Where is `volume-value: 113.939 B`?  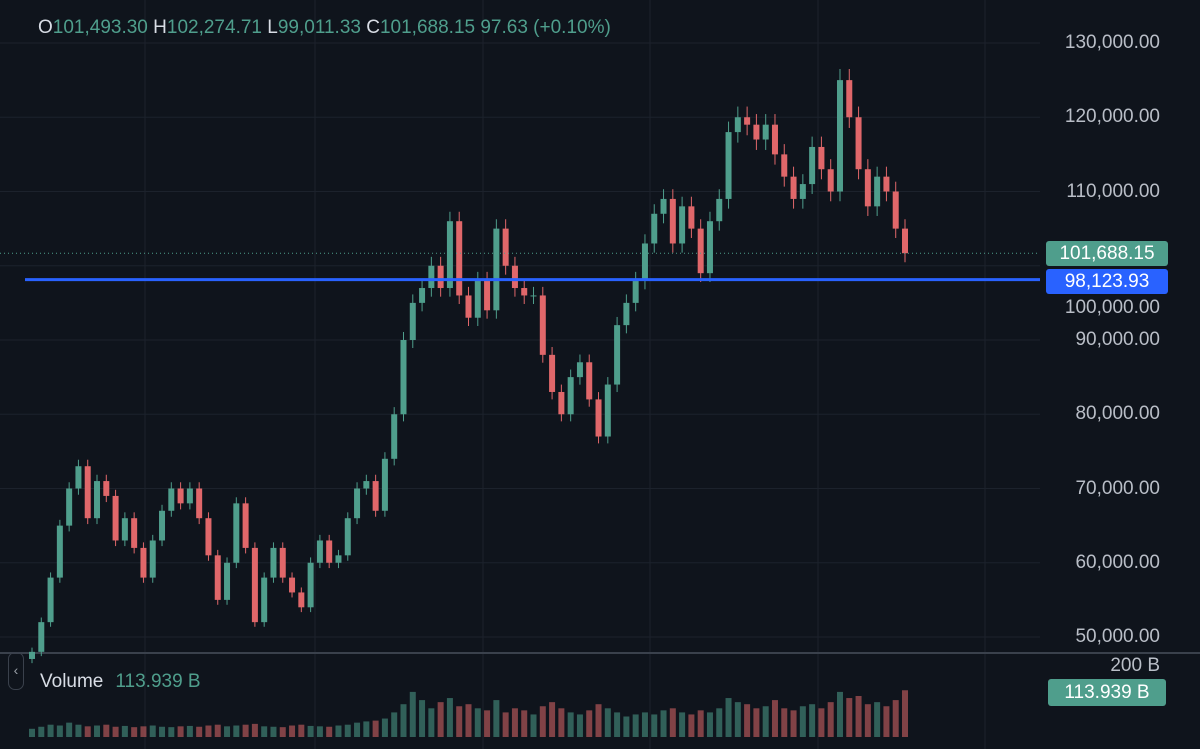
volume-value: 113.939 B is located at coordinates (158, 681).